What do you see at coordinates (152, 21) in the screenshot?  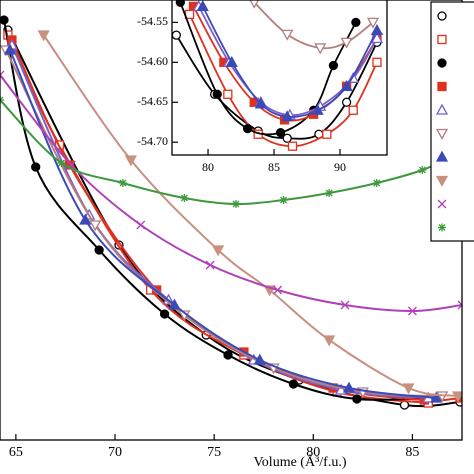 I see `y-tick-label: -54.55` at bounding box center [152, 21].